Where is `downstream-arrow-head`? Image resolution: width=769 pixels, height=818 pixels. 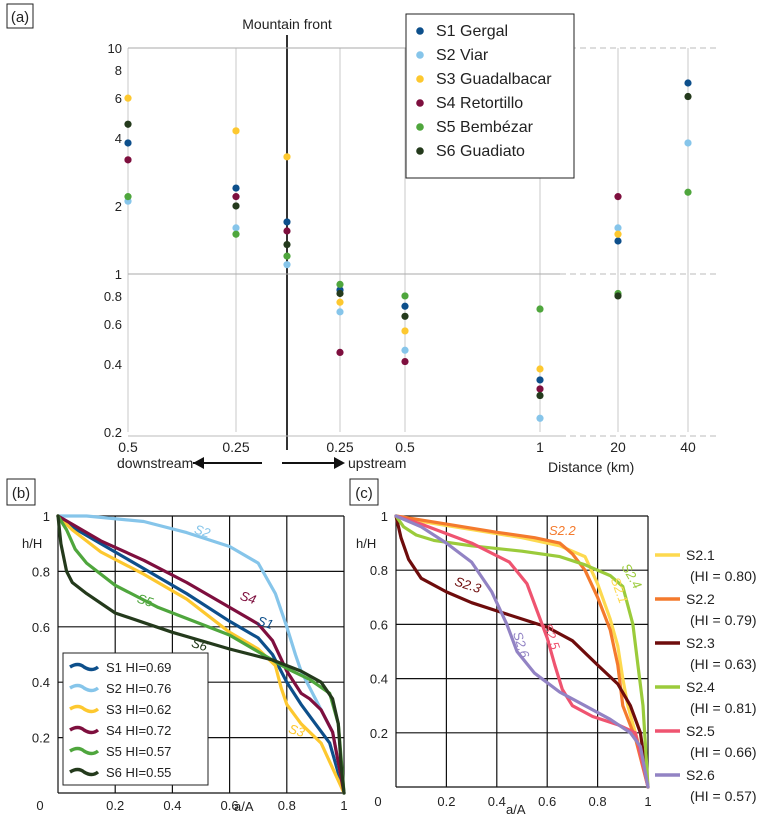
downstream-arrow-head is located at coordinates (198, 463).